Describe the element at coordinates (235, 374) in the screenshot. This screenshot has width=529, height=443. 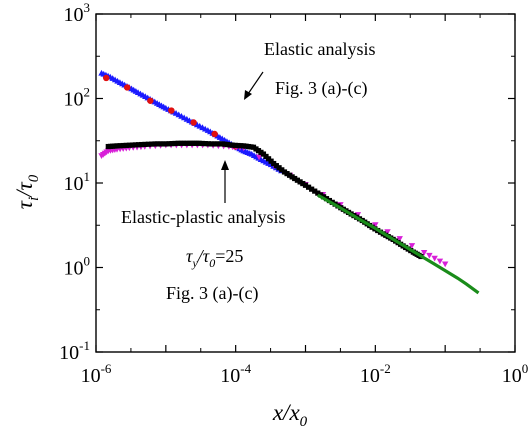
I see `x-tick-label: 10⁻⁴` at that location.